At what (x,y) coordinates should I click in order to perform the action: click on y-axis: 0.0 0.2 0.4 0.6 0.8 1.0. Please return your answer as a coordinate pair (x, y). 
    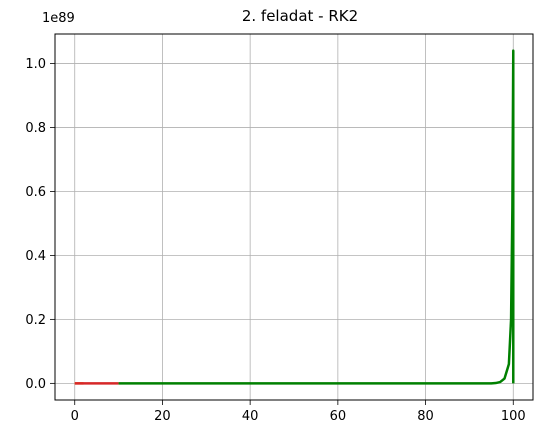
    Looking at the image, I should click on (40, 224).